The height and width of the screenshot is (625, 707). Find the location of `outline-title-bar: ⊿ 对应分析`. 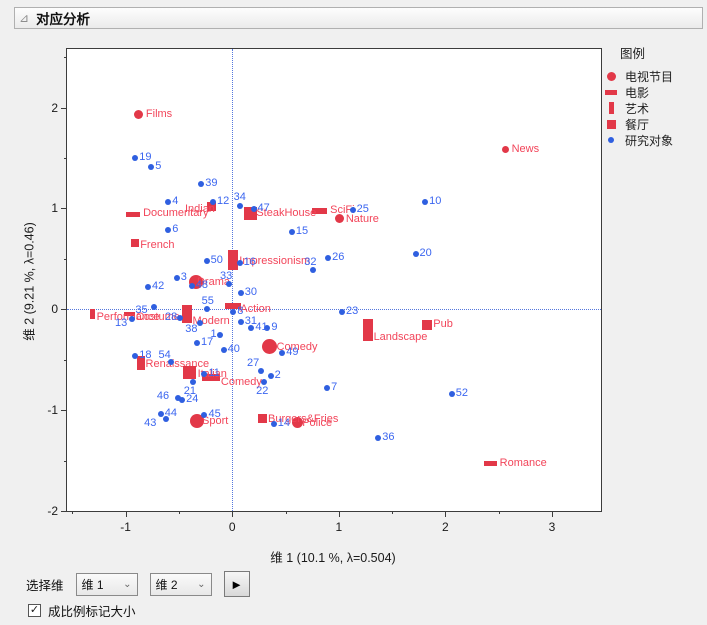

outline-title-bar: ⊿ 对应分析 is located at coordinates (358, 18).